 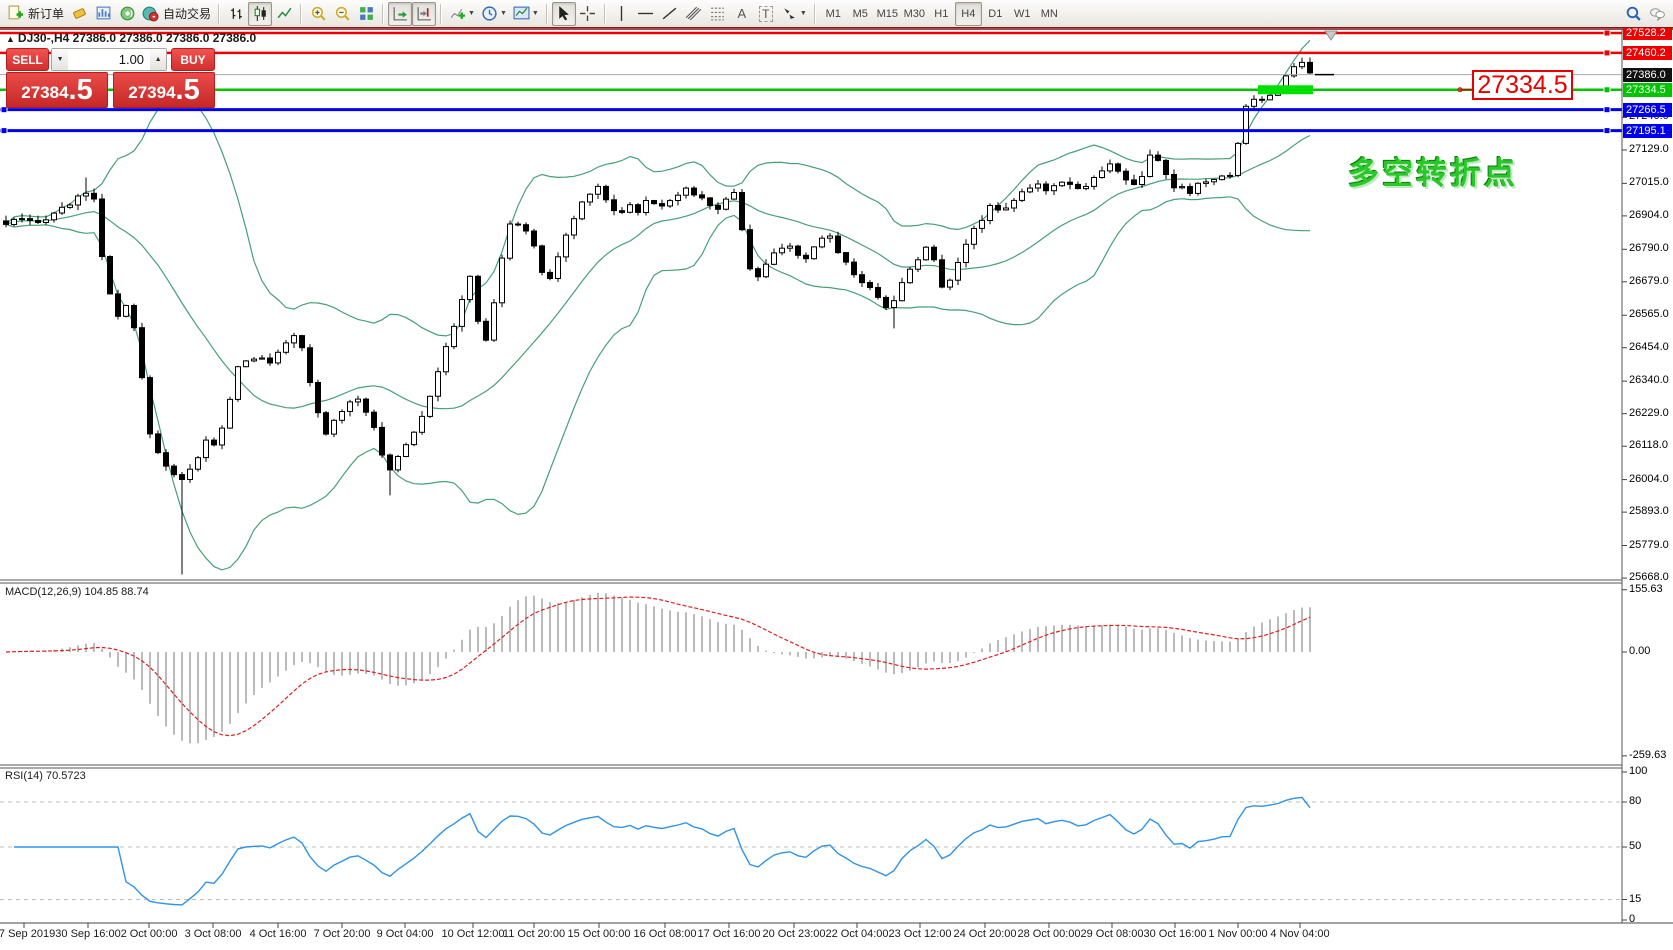 What do you see at coordinates (920, 934) in the screenshot?
I see `time-axis-label: 23 Oct 12:00` at bounding box center [920, 934].